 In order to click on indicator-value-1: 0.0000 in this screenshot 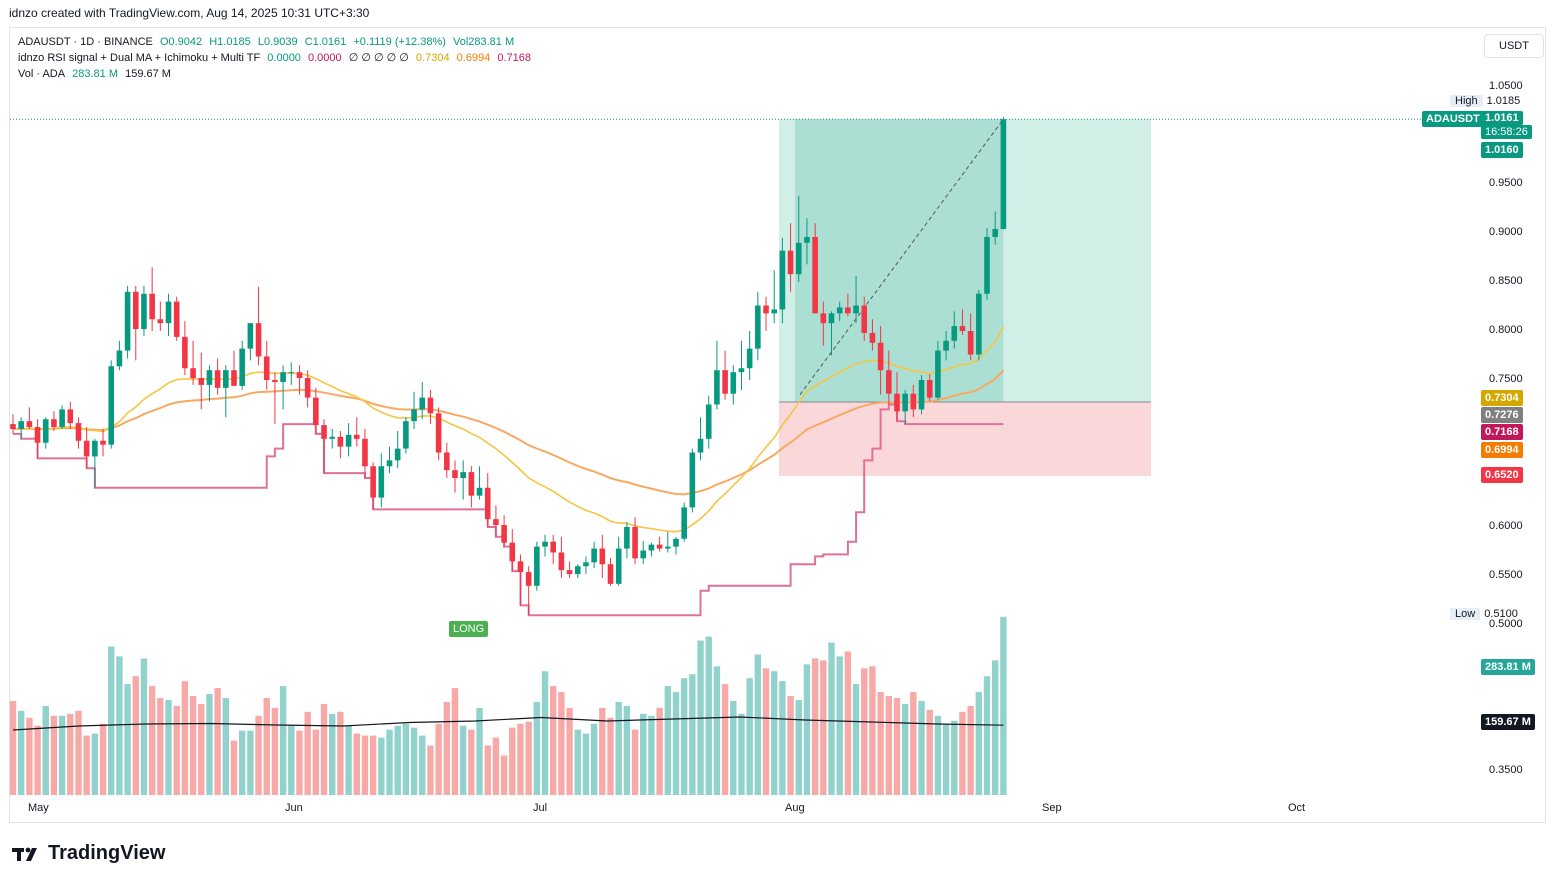, I will do `click(284, 58)`.